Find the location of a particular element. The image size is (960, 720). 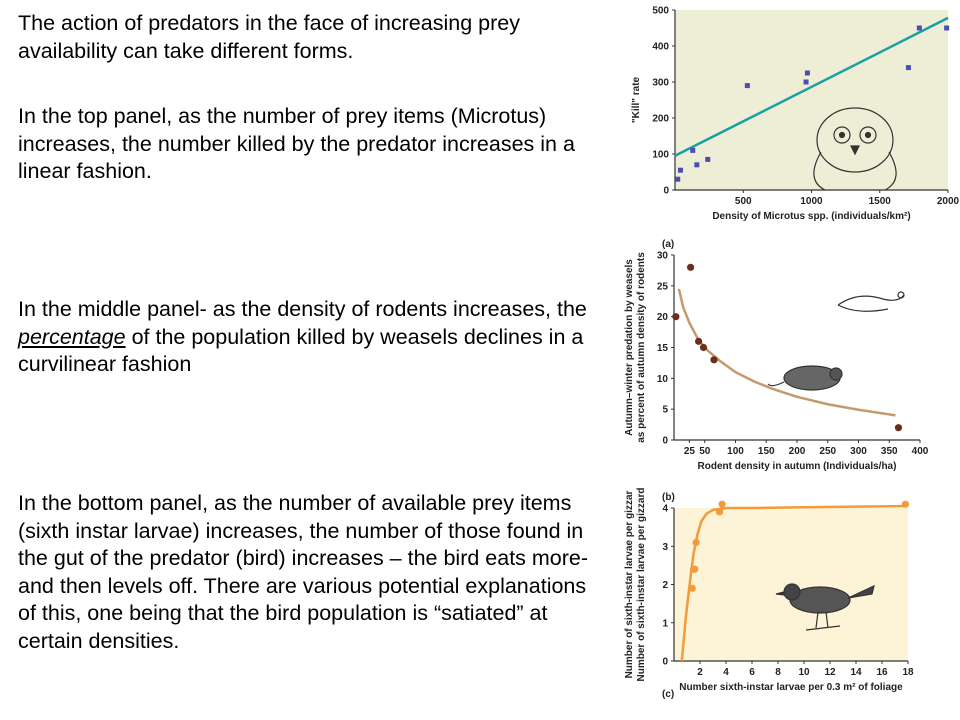

x-tick-label: 50 is located at coordinates (705, 451).